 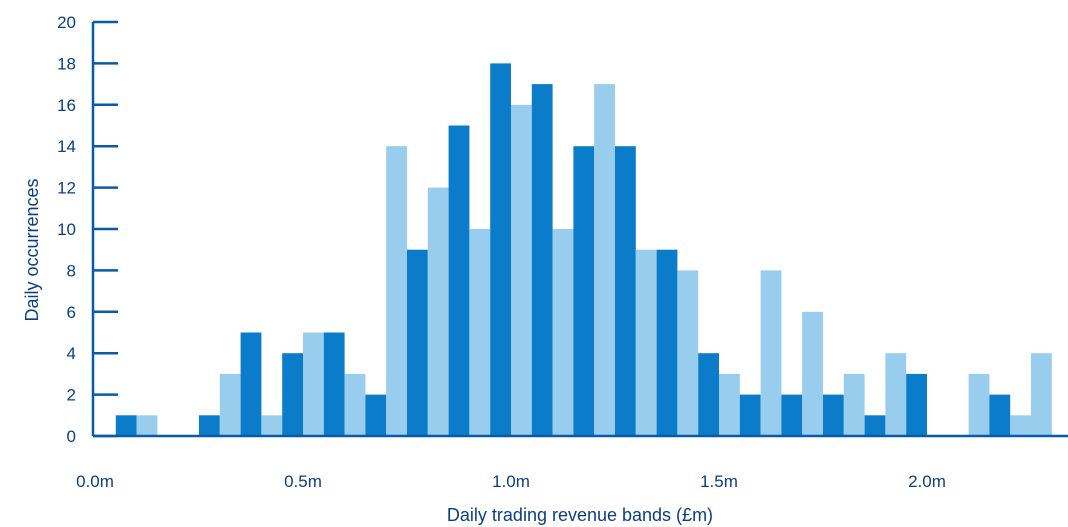 I want to click on y-tick-label: 20, so click(x=66, y=22).